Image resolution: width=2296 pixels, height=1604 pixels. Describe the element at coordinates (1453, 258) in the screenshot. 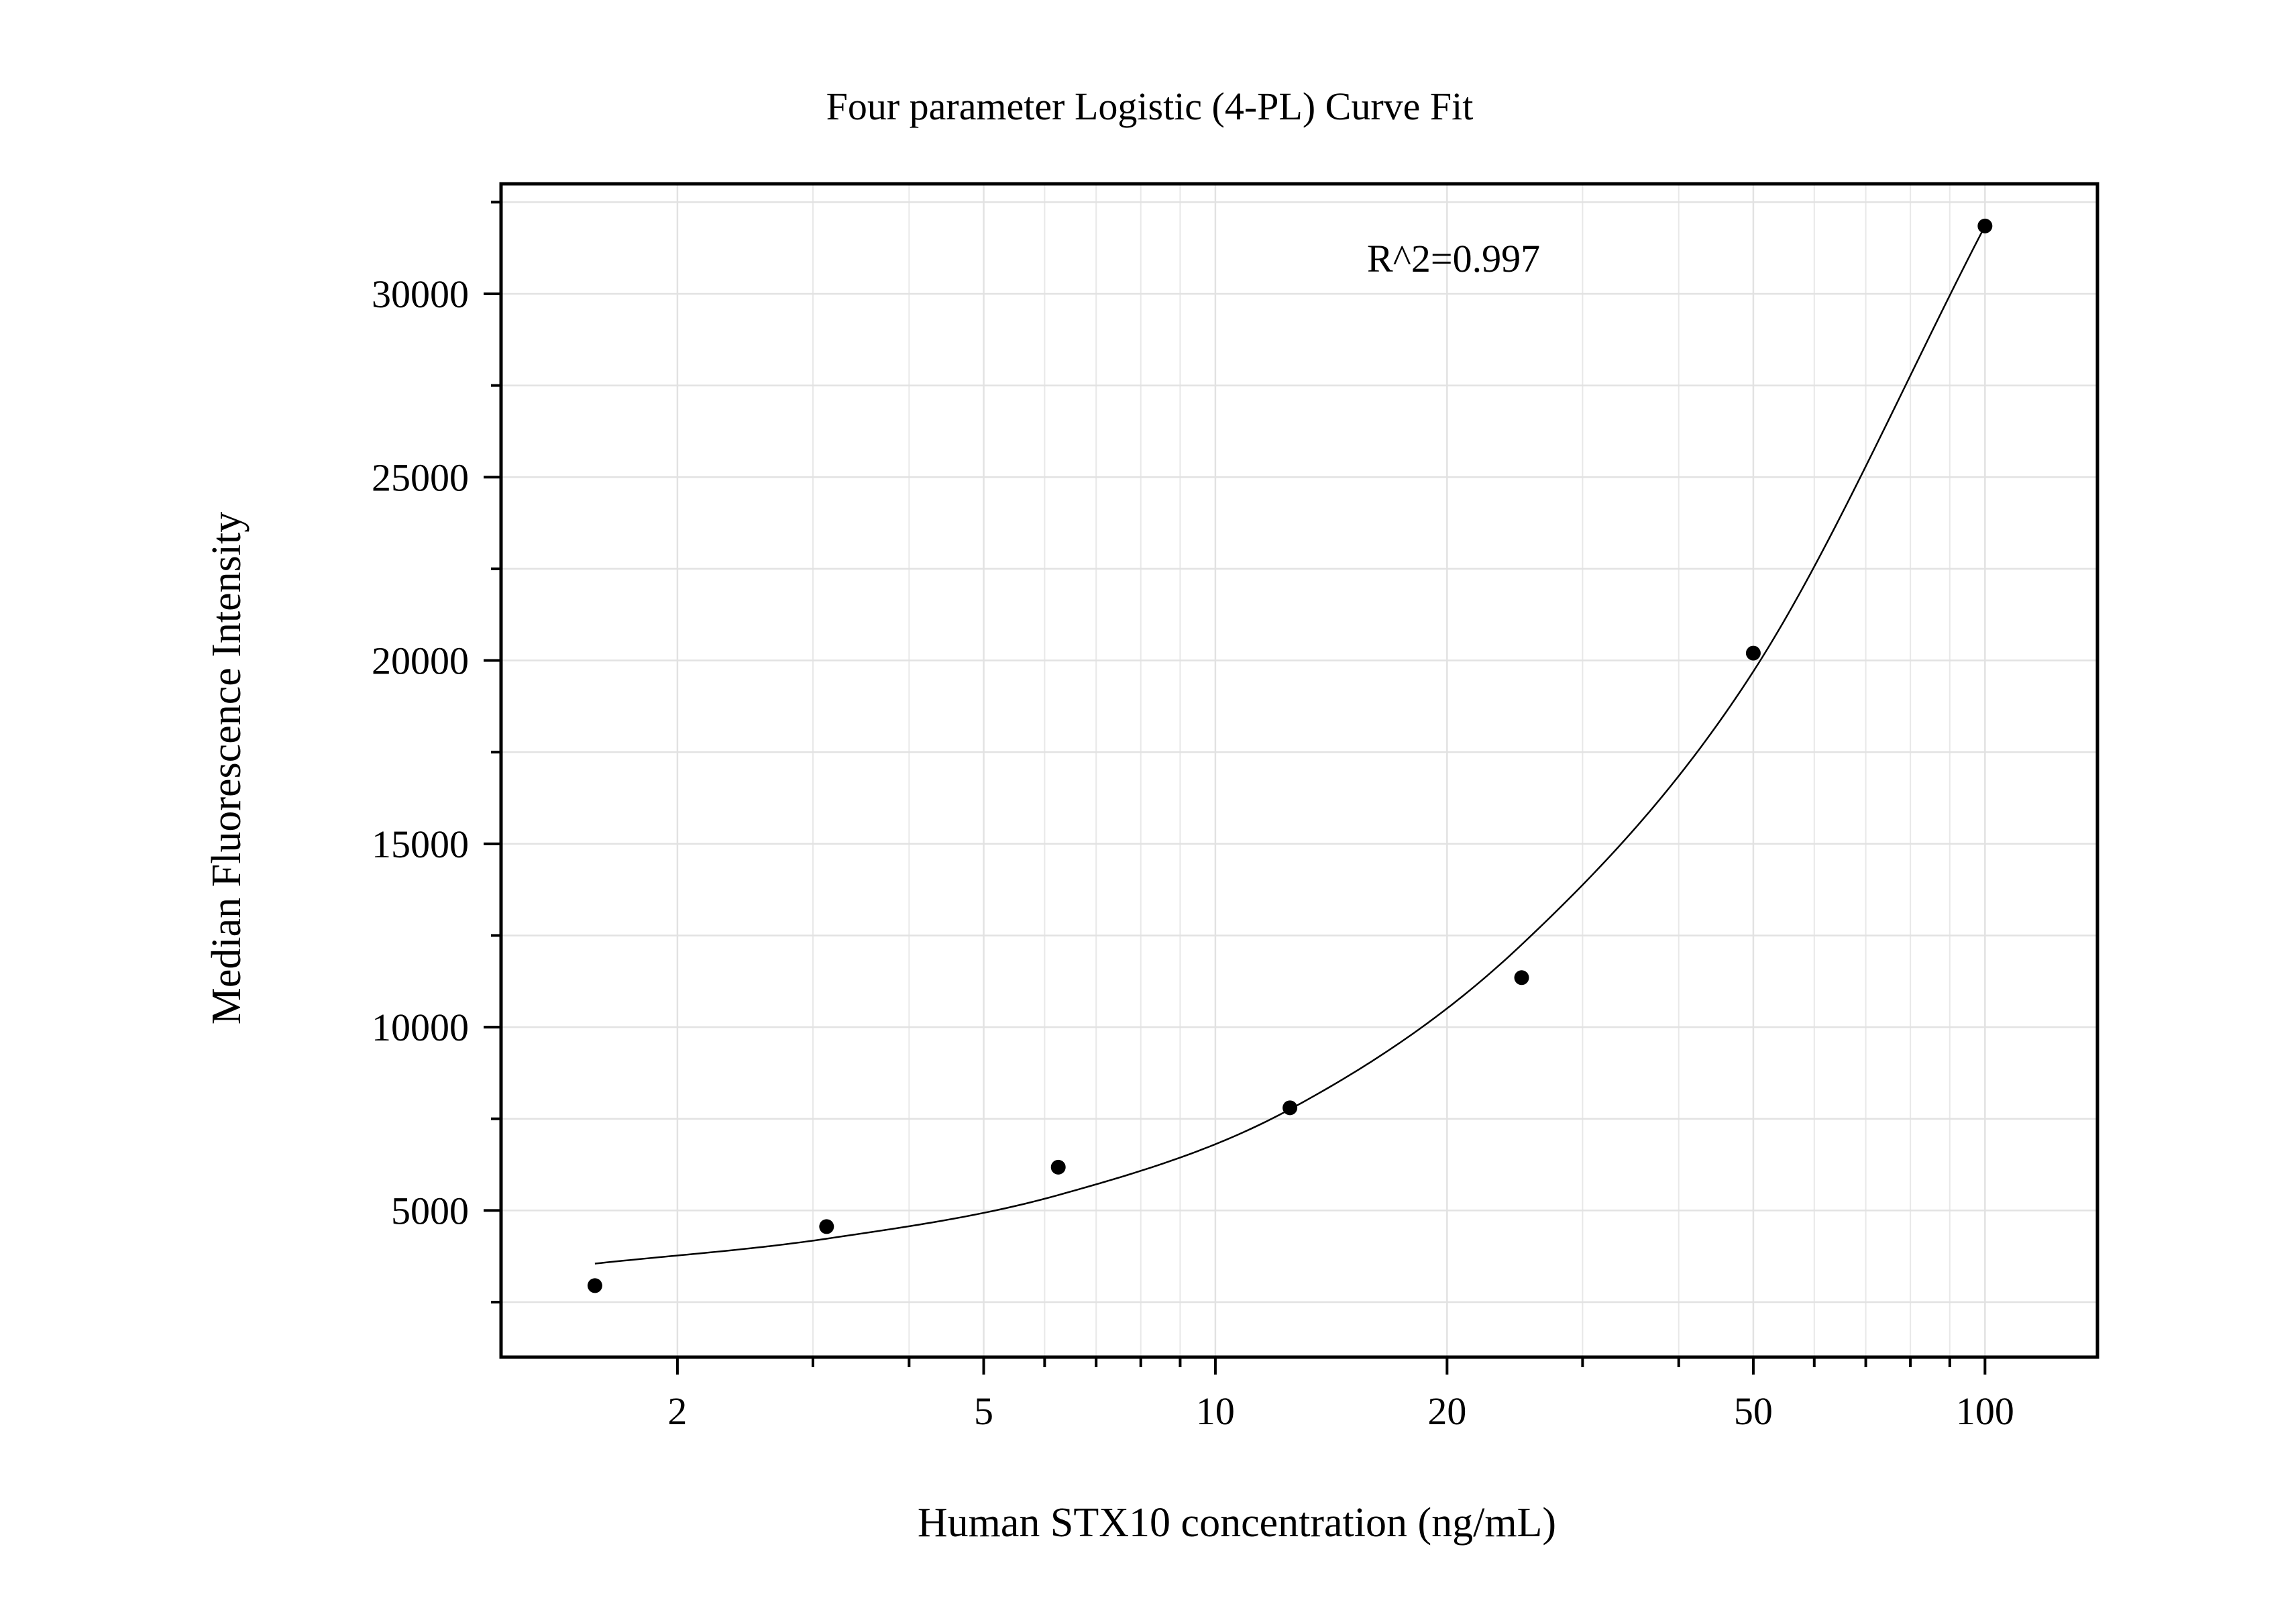

I see `r-squared-annotation: R^2=0.997` at that location.